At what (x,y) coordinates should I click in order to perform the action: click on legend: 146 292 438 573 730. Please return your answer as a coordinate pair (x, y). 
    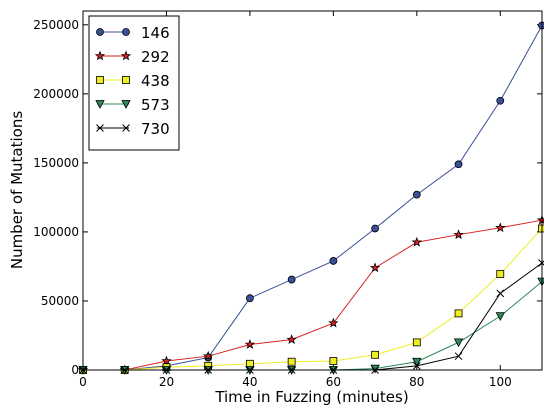
    Looking at the image, I should click on (134, 83).